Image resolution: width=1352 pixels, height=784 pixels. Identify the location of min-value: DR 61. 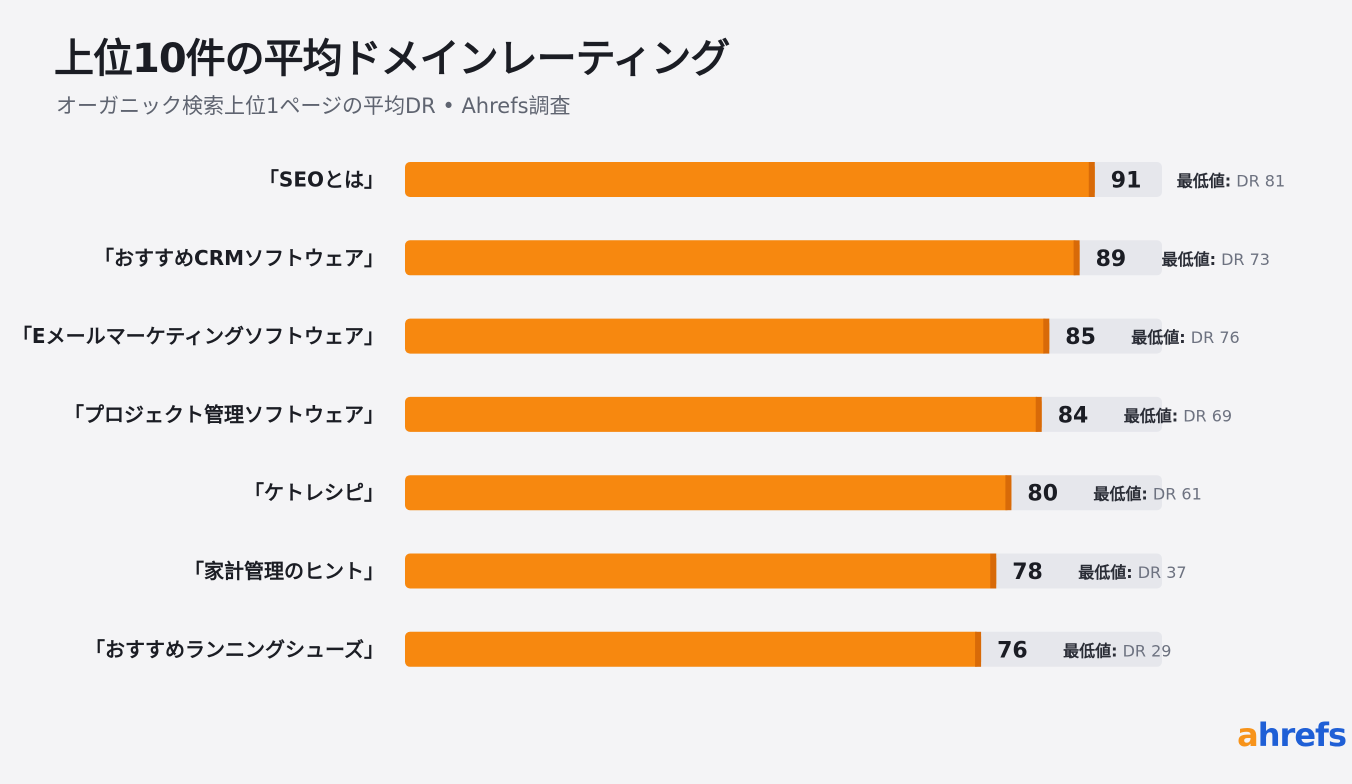
(1175, 494).